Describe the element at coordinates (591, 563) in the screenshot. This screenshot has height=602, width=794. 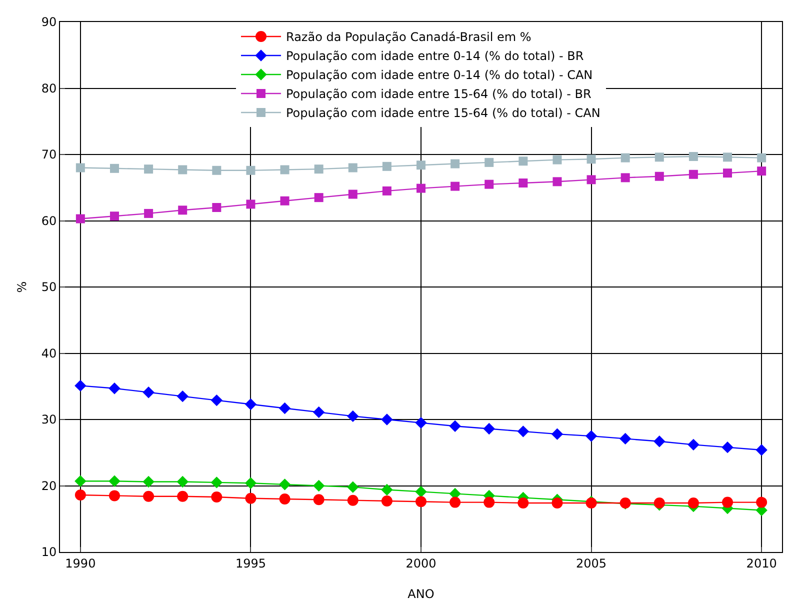
I see `x-tick-label: 2005` at that location.